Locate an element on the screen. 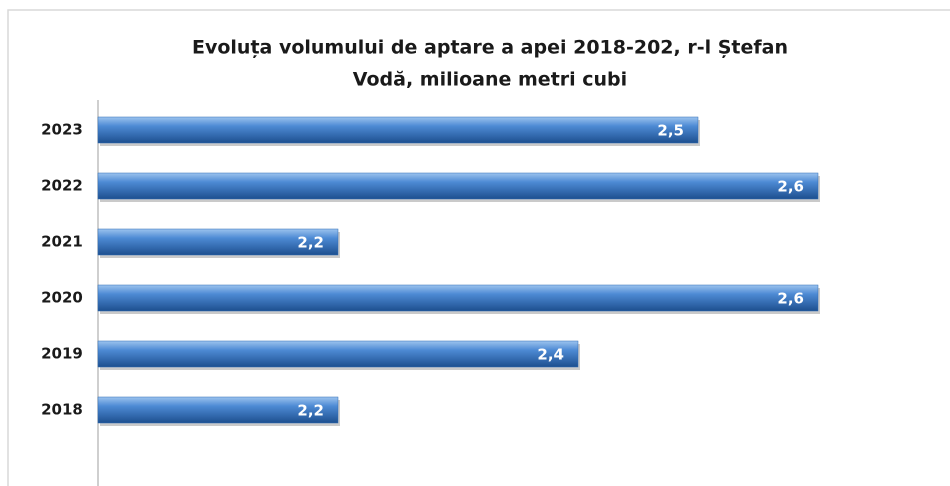 This screenshot has height=486, width=950. y-tick-label: 2022 is located at coordinates (62, 186).